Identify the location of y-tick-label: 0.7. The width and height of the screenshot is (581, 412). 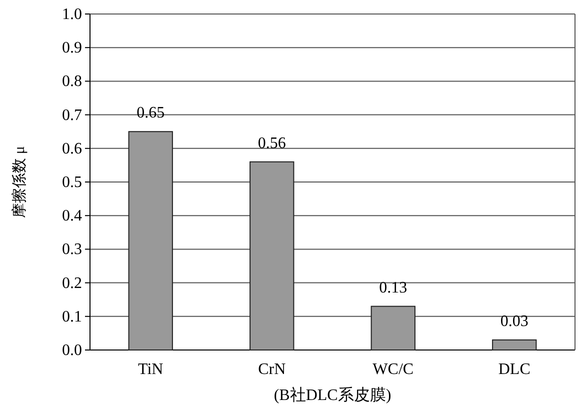
(72, 115).